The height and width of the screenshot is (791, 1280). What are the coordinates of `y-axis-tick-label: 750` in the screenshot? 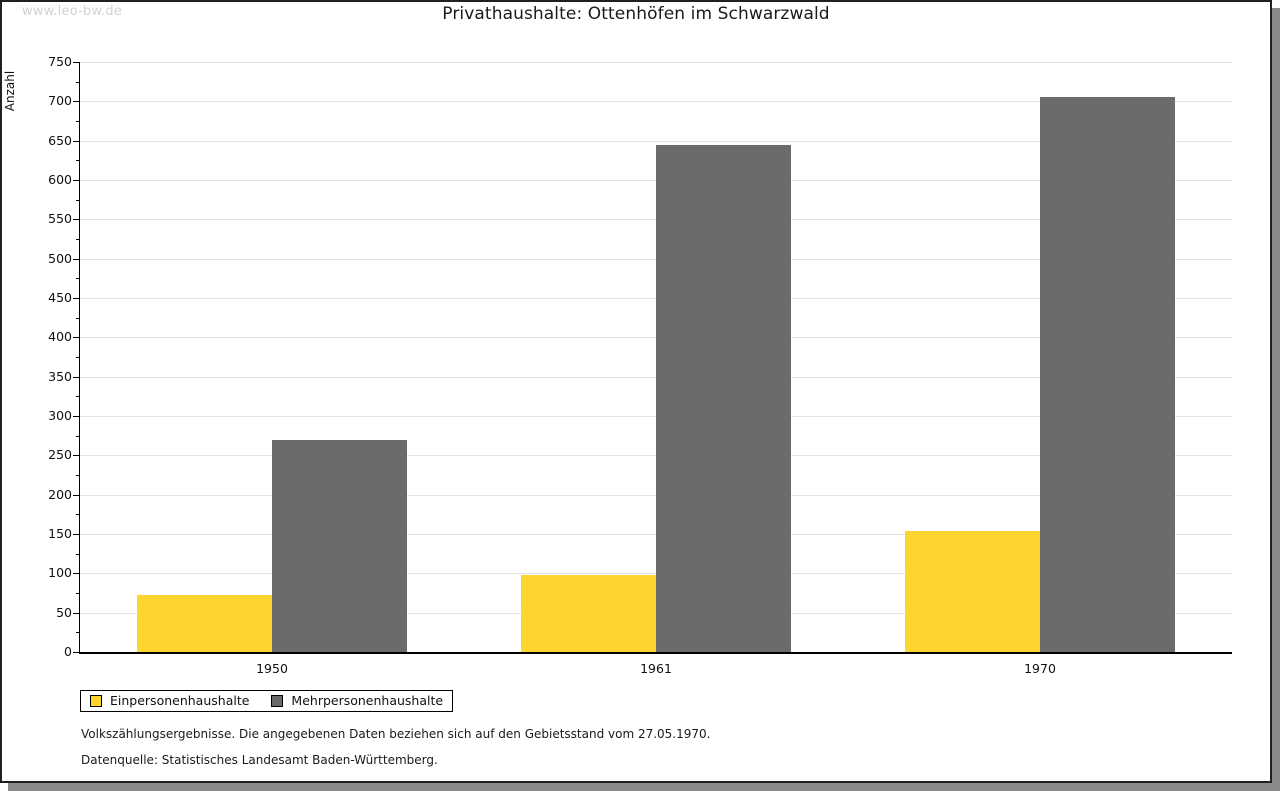 It's located at (60, 61).